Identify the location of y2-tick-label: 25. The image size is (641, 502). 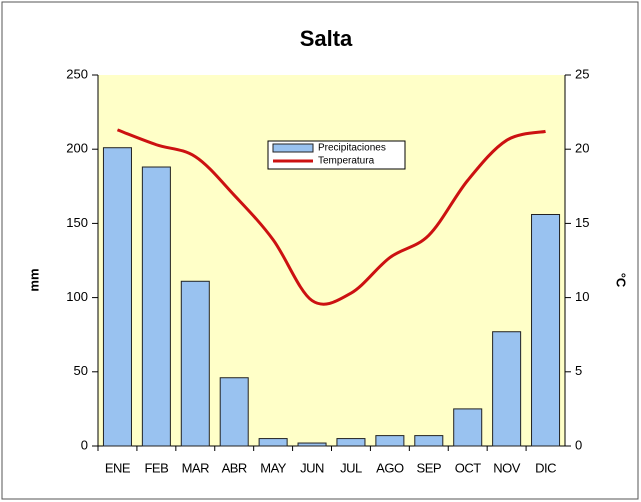
(582, 73).